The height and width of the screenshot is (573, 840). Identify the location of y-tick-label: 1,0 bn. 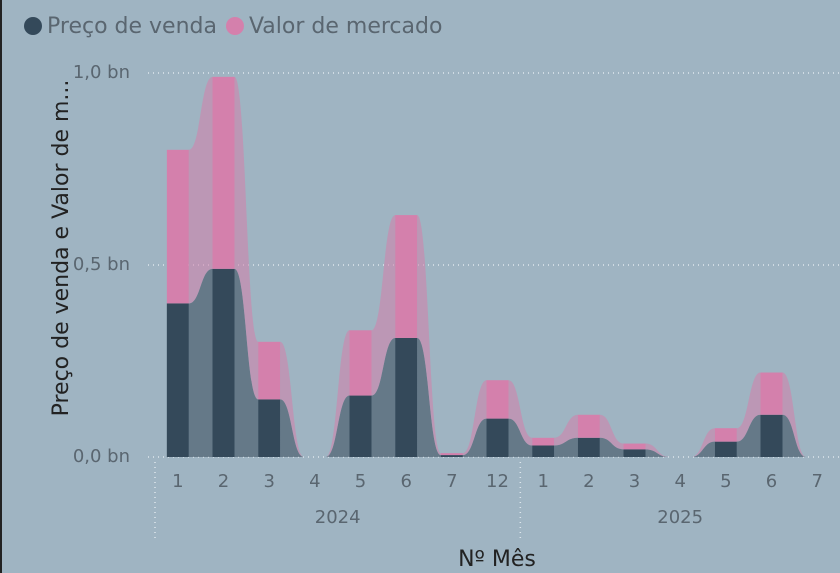
(101, 72).